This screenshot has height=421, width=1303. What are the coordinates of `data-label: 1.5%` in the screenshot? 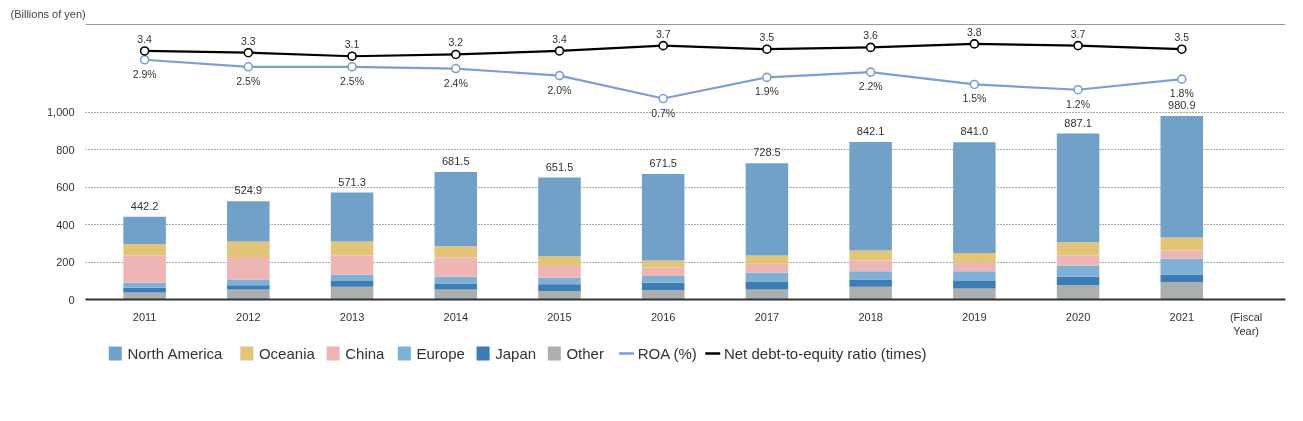 It's located at (974, 98).